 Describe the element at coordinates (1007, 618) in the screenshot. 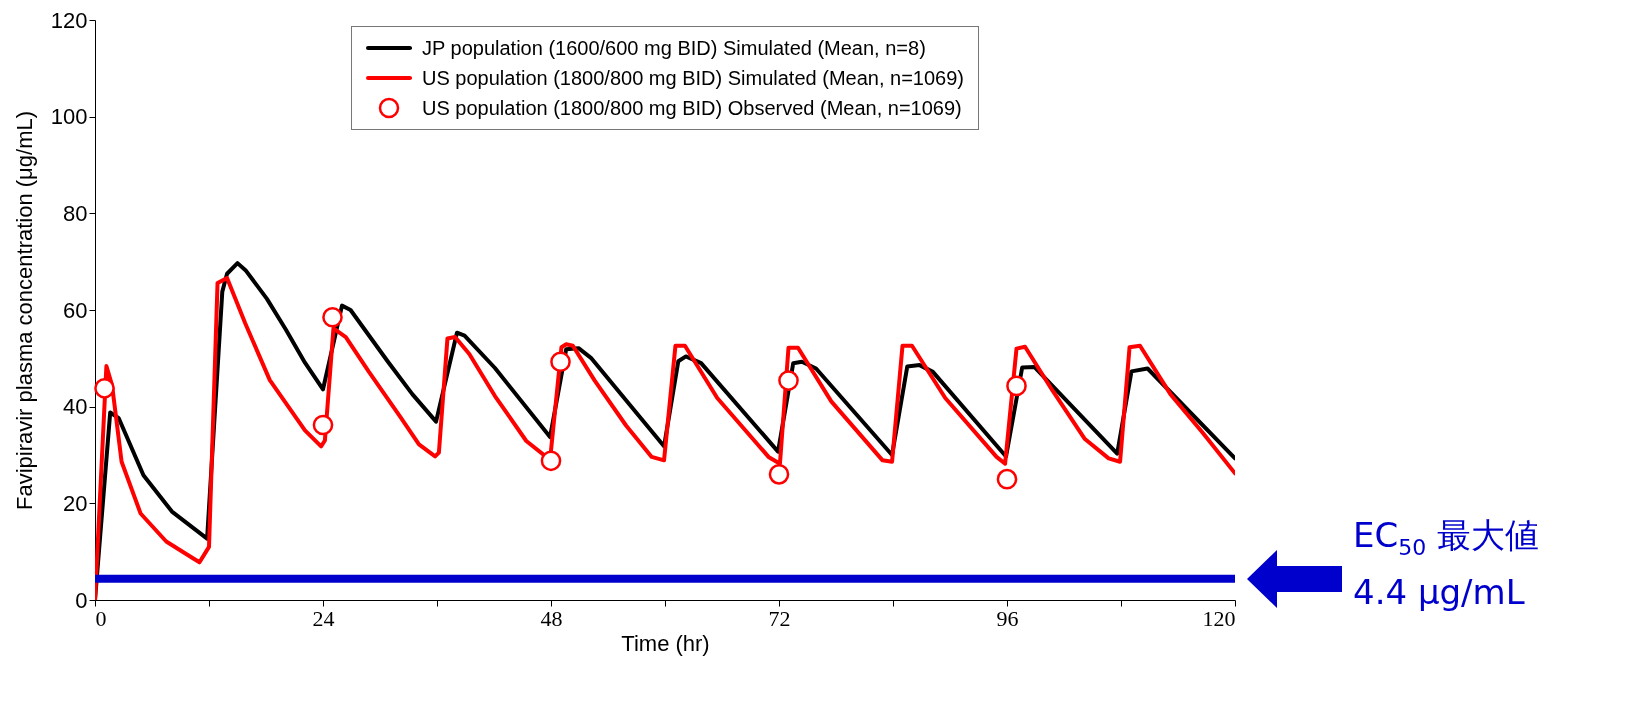

I see `x-tick-label: 96` at that location.